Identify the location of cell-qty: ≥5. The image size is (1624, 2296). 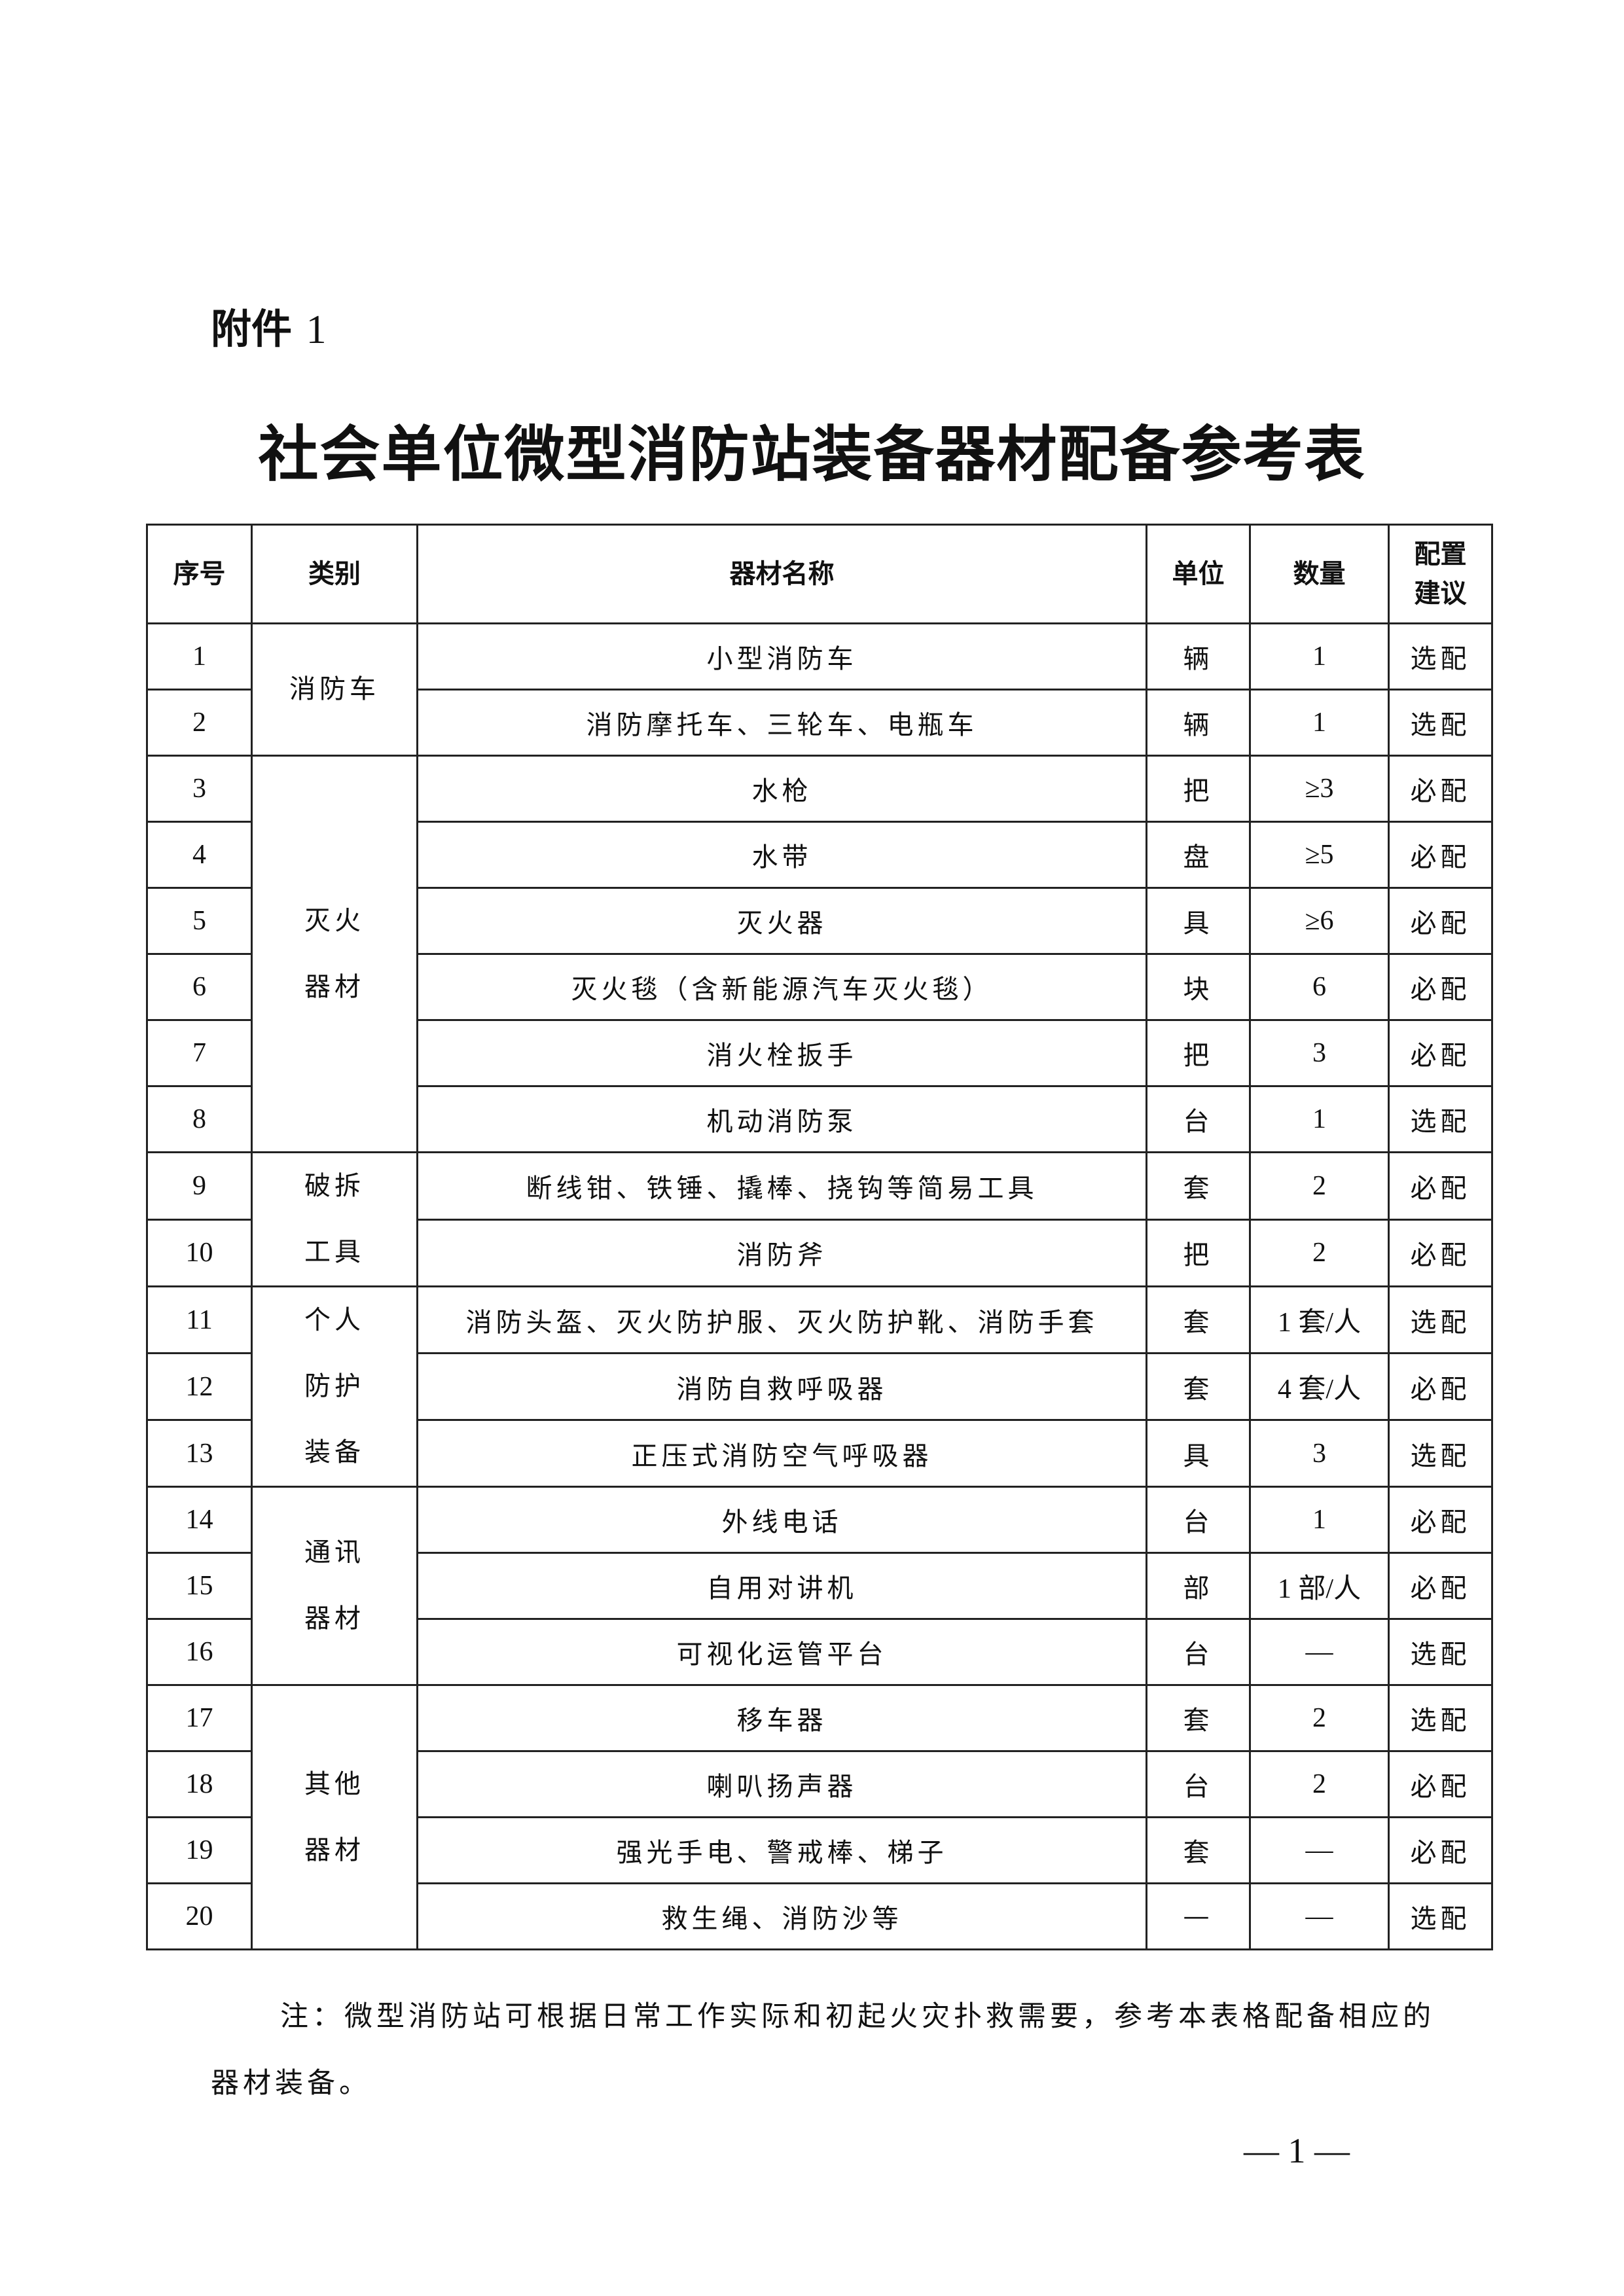
(1319, 855).